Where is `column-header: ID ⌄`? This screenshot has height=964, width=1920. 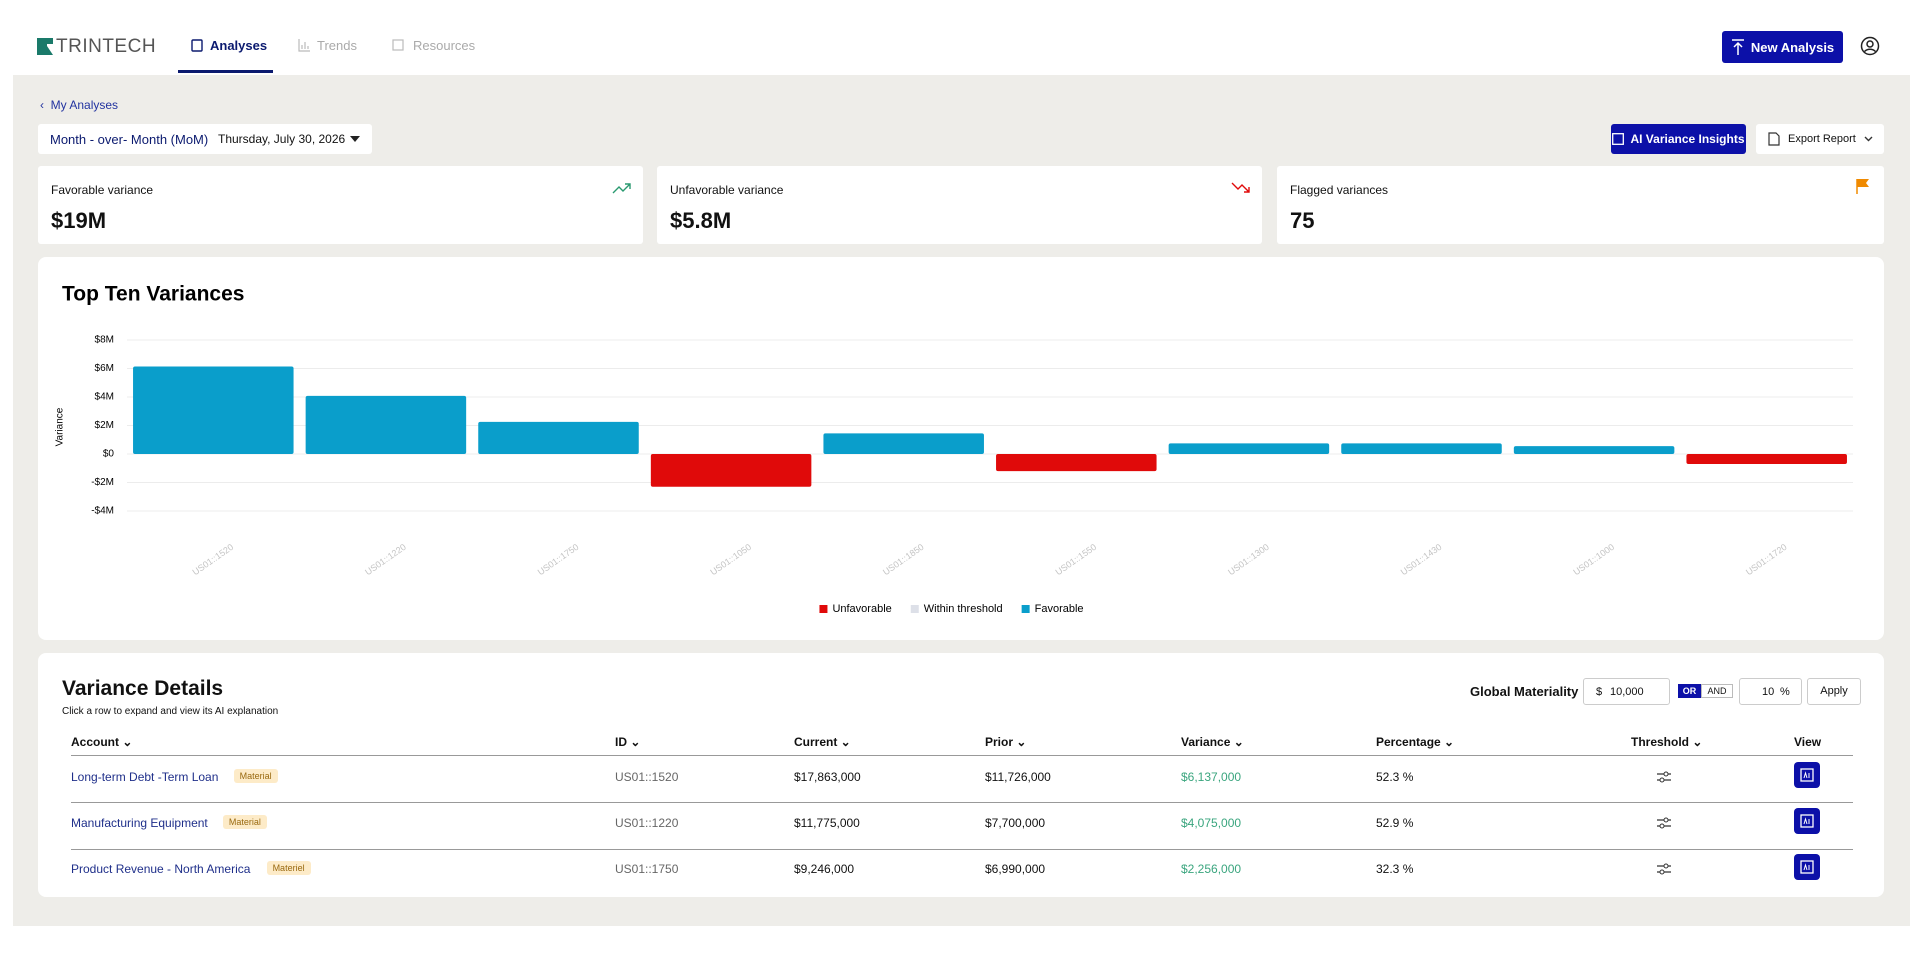 column-header: ID ⌄ is located at coordinates (628, 742).